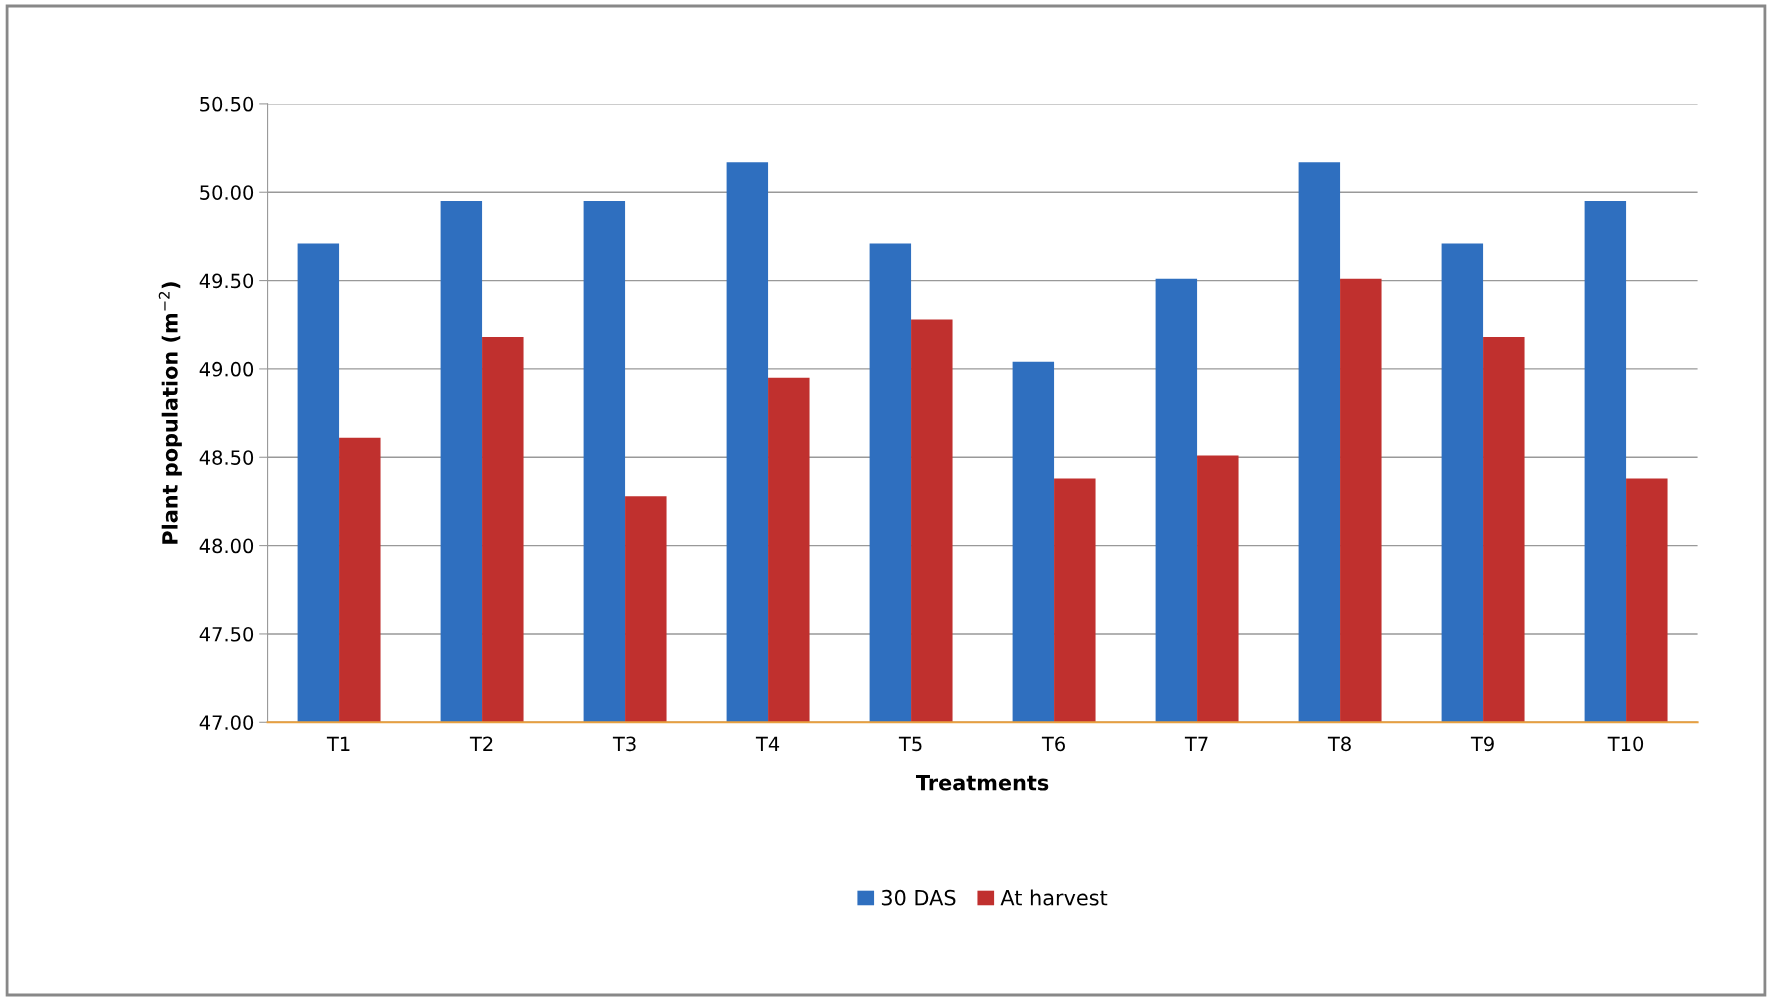  What do you see at coordinates (226, 369) in the screenshot?
I see `y-tick-label: 49.00` at bounding box center [226, 369].